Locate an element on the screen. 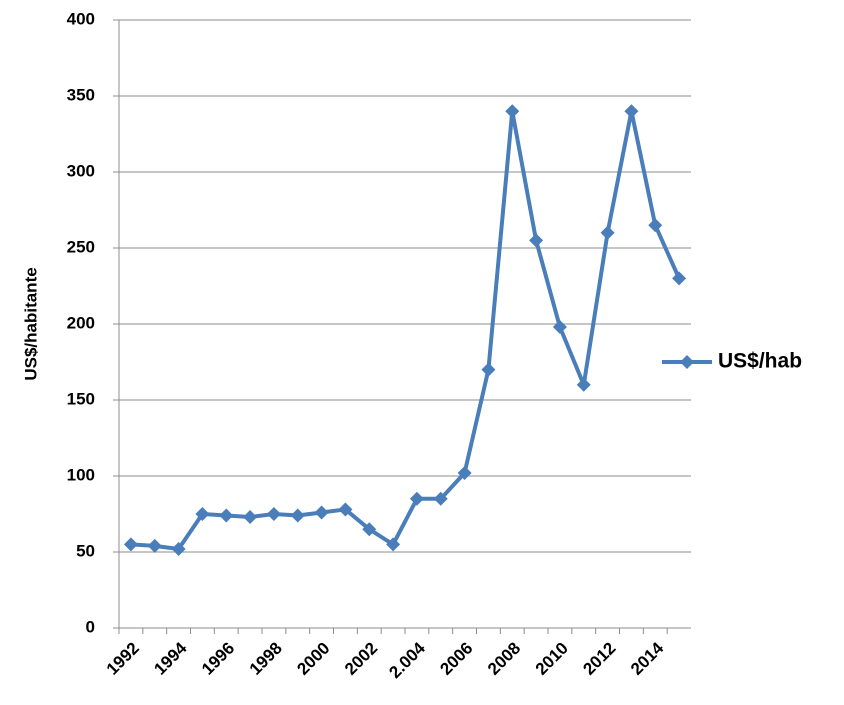  x-tick-label: 1996 is located at coordinates (218, 659).